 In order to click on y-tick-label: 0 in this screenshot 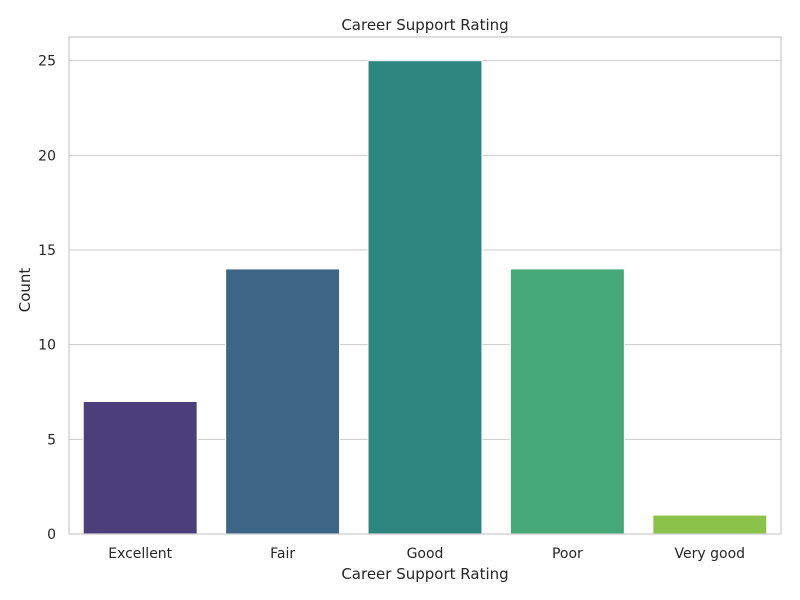, I will do `click(51, 535)`.